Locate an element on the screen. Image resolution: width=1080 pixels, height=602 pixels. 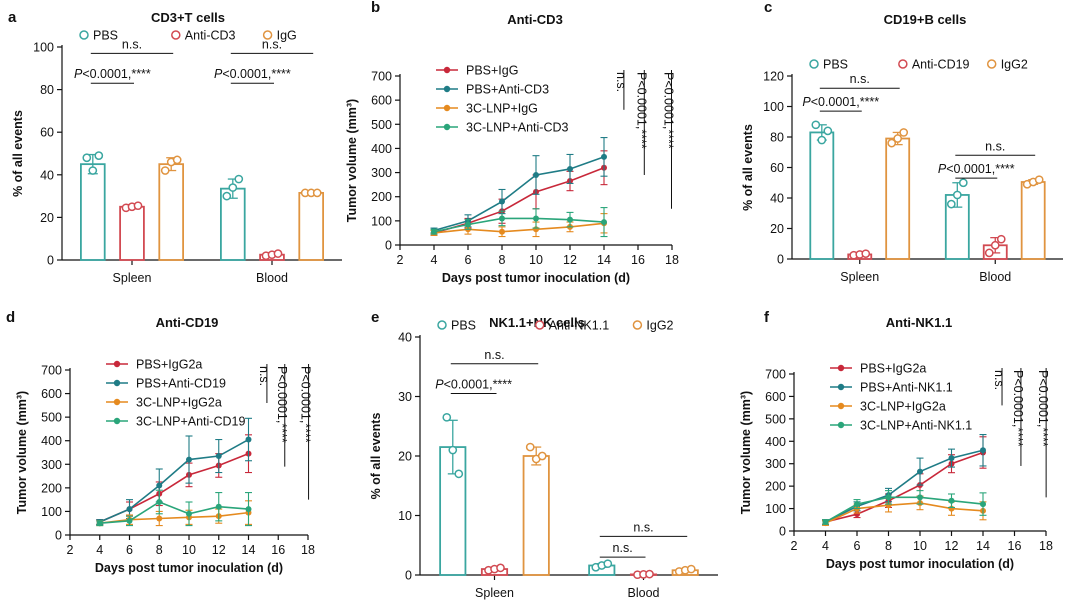
y-tick-label: 30 is located at coordinates (405, 397).